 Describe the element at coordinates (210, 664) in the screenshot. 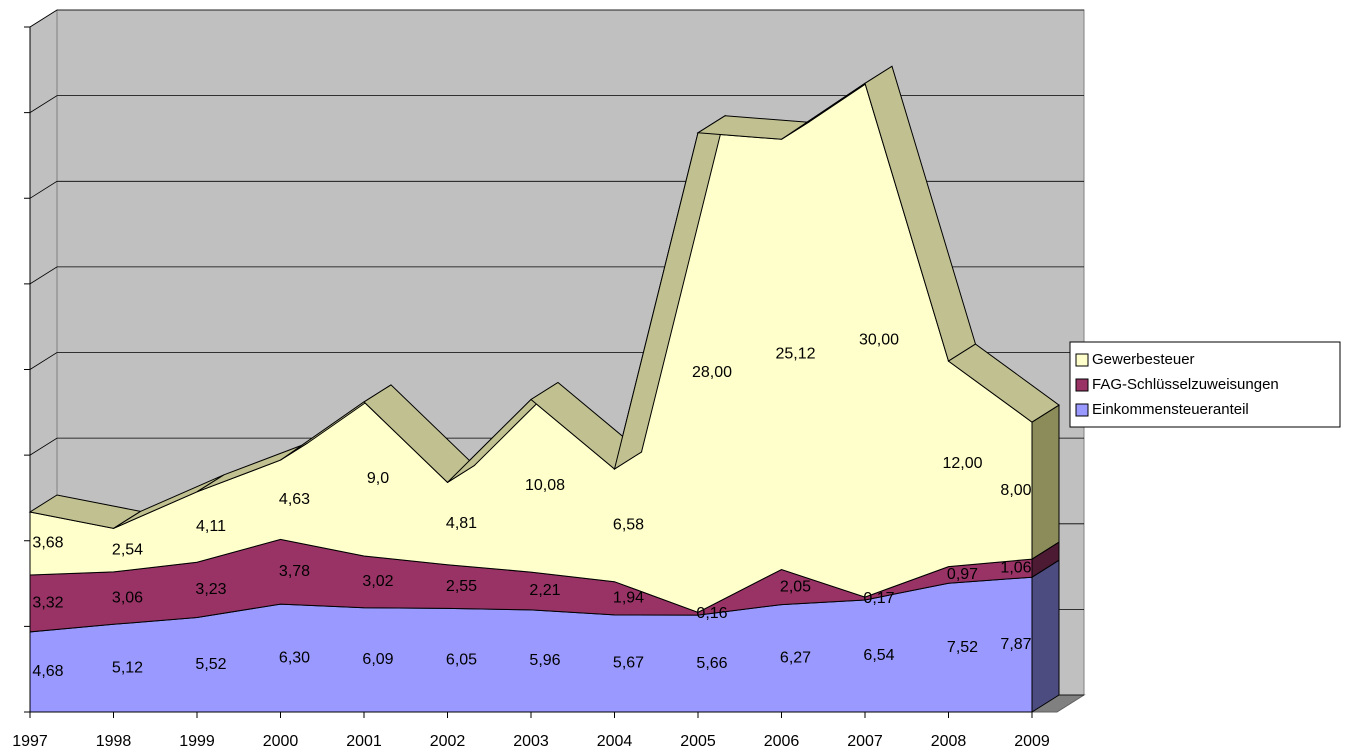

I see `data-label: 5,52` at that location.